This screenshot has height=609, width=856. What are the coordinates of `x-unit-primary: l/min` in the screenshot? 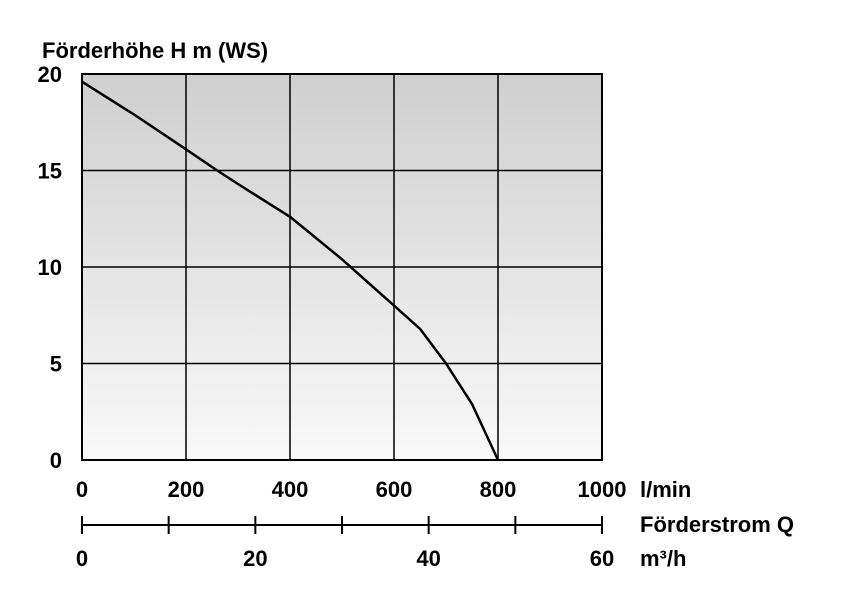 It's located at (665, 489).